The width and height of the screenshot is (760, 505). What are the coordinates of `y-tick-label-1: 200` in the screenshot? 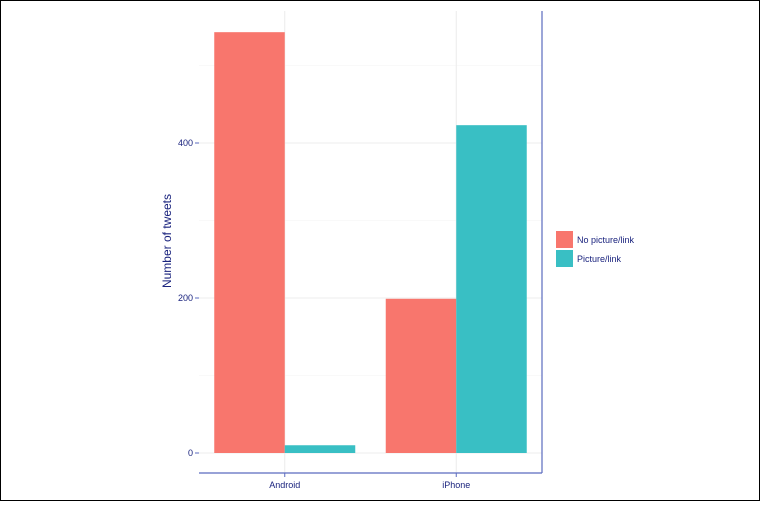 It's located at (185, 298).